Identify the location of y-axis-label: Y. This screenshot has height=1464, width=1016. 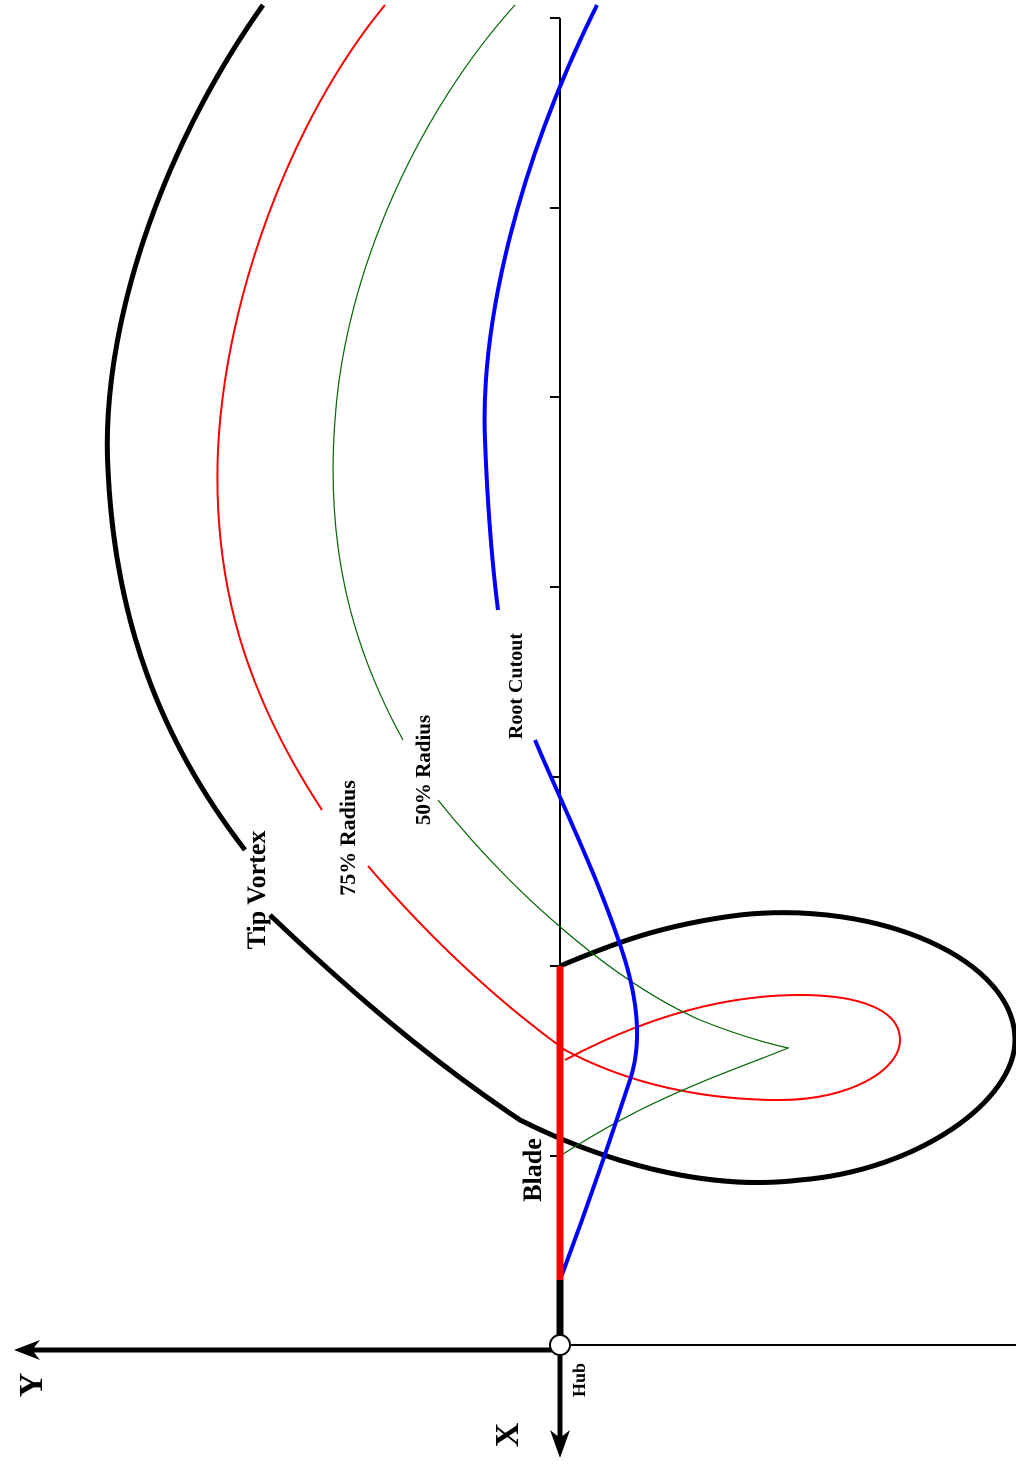
(31, 1385).